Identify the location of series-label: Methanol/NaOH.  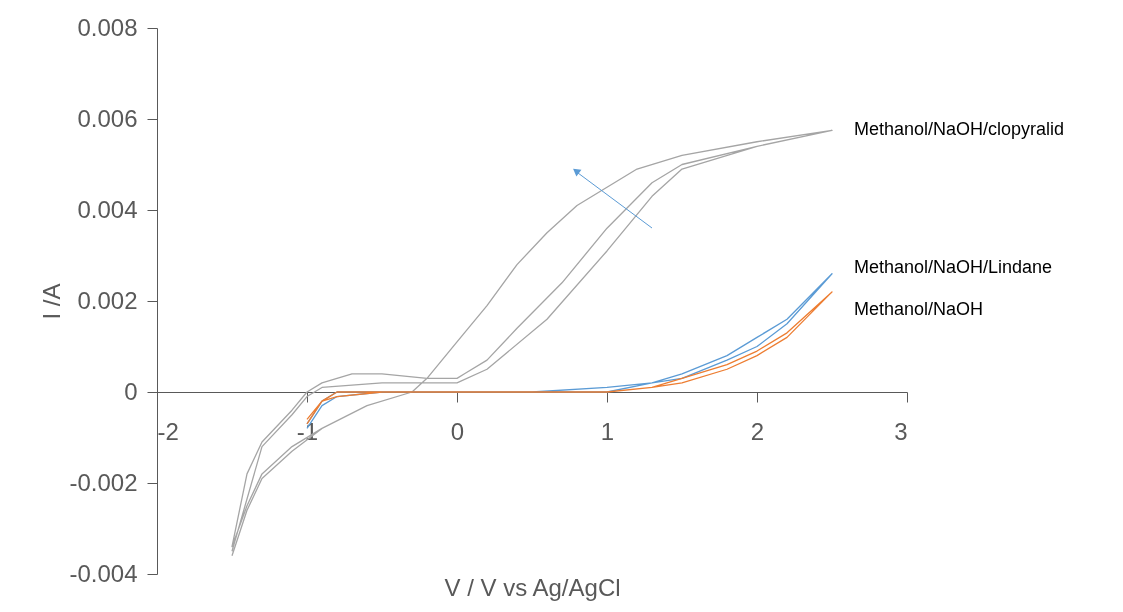
(919, 308).